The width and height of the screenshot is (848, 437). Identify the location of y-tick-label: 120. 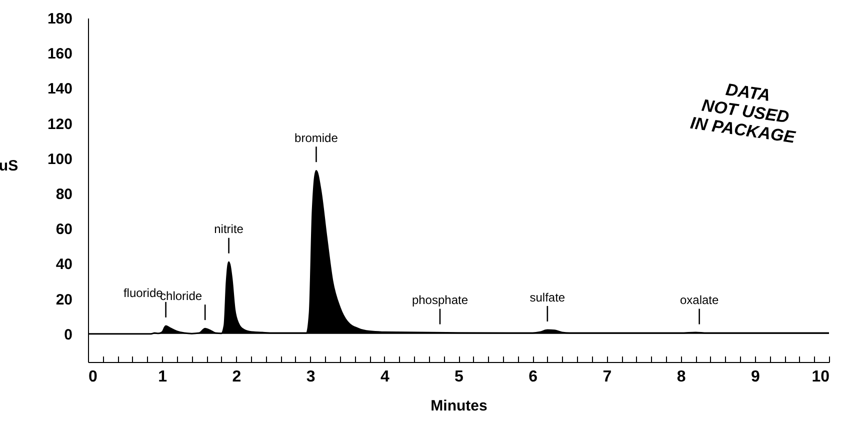
(59, 124).